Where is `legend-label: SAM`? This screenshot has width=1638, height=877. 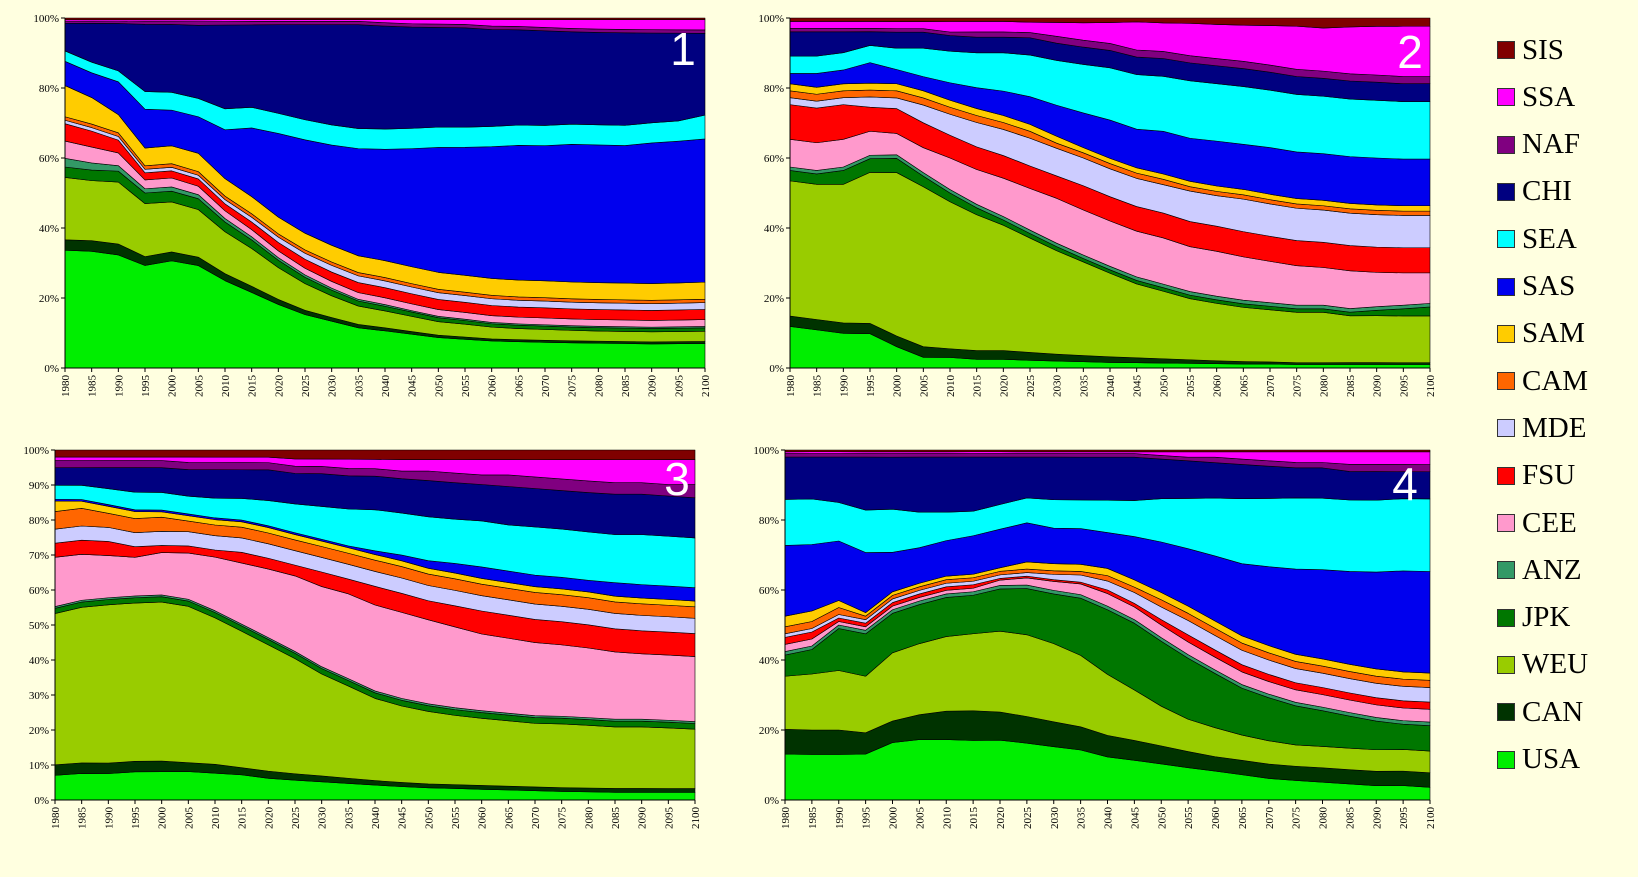
legend-label: SAM is located at coordinates (1553, 333).